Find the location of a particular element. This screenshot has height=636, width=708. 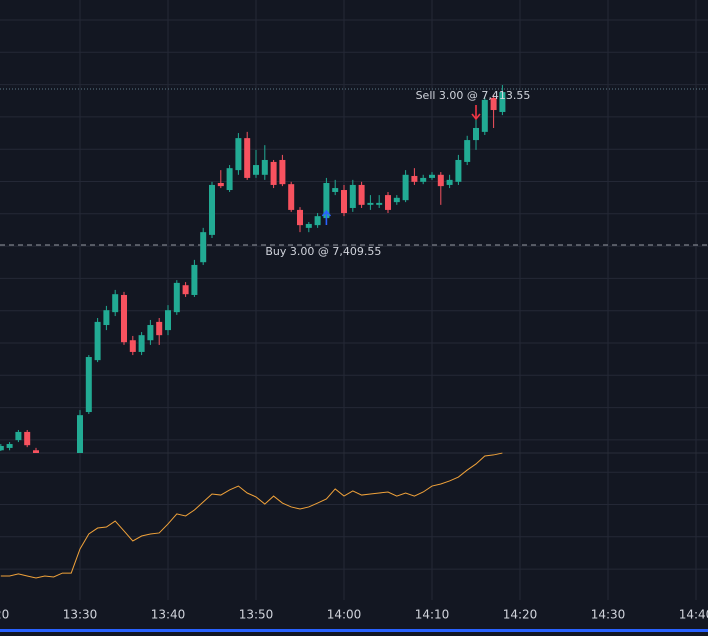

x-tick-label: 14:30 is located at coordinates (608, 615).